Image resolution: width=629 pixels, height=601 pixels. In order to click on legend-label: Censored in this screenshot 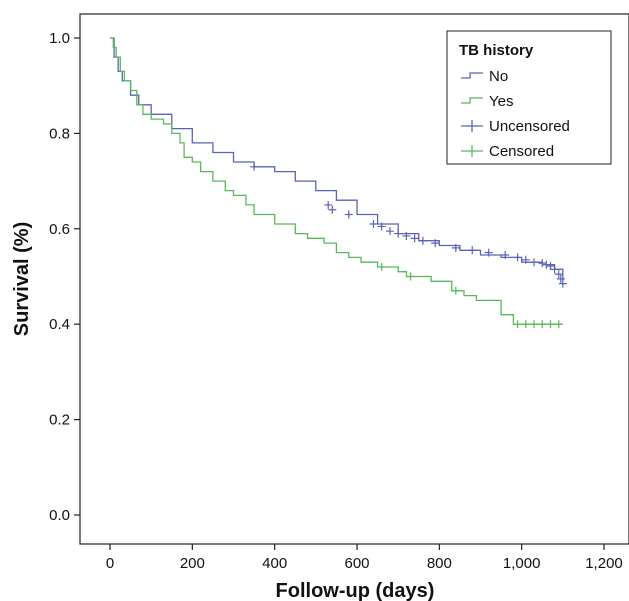, I will do `click(521, 151)`.